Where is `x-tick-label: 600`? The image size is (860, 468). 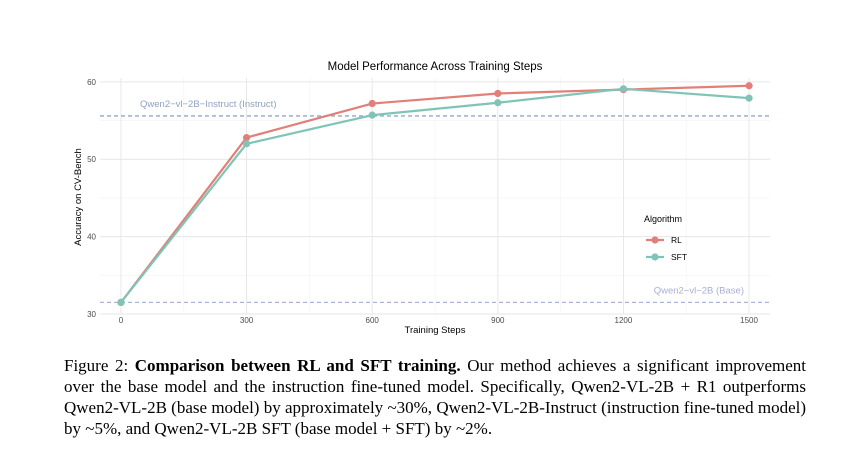
x-tick-label: 600 is located at coordinates (373, 320).